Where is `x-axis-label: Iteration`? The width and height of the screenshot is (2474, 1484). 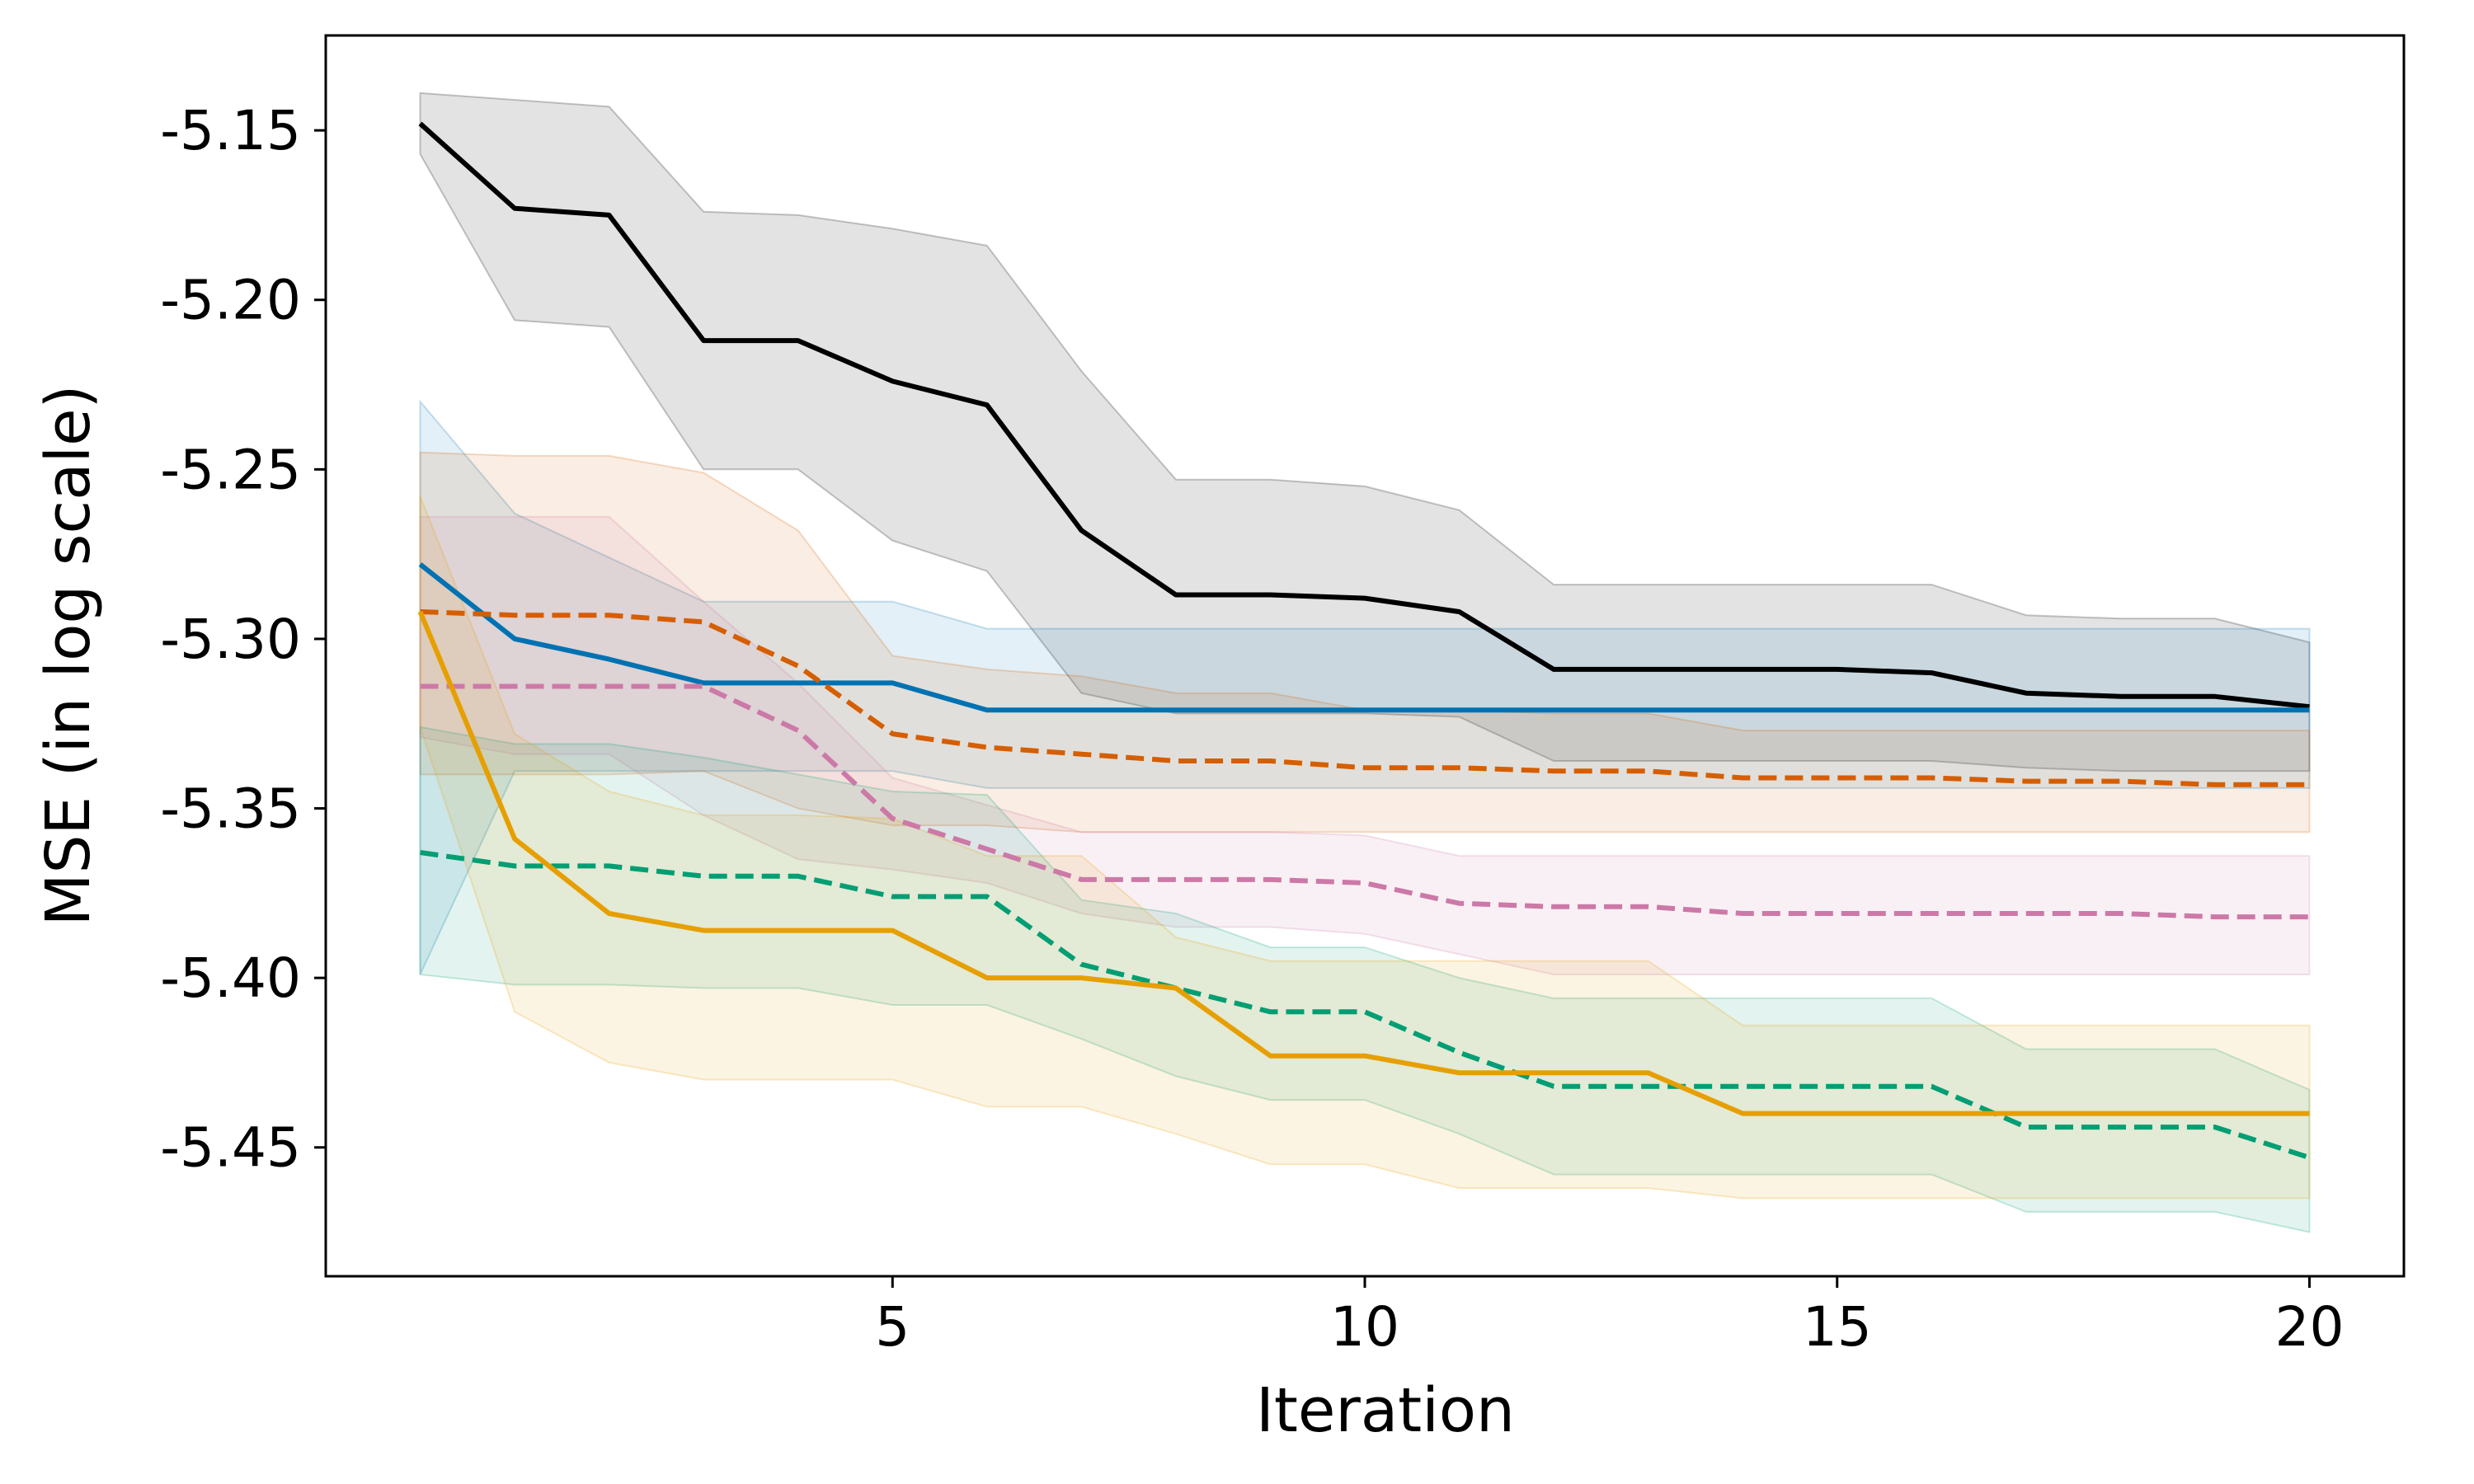 x-axis-label: Iteration is located at coordinates (1385, 1410).